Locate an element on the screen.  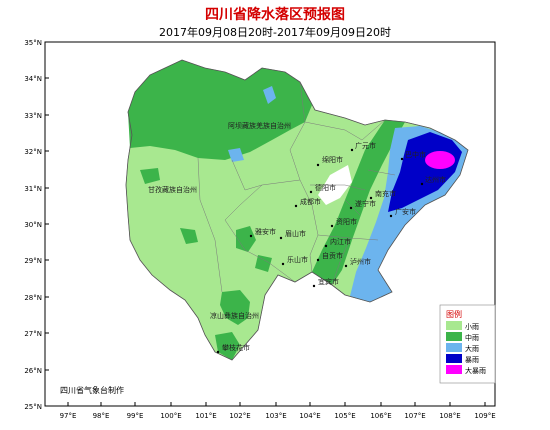
place-label-ganzi: 甘孜藏族自治州 is located at coordinates (172, 189).